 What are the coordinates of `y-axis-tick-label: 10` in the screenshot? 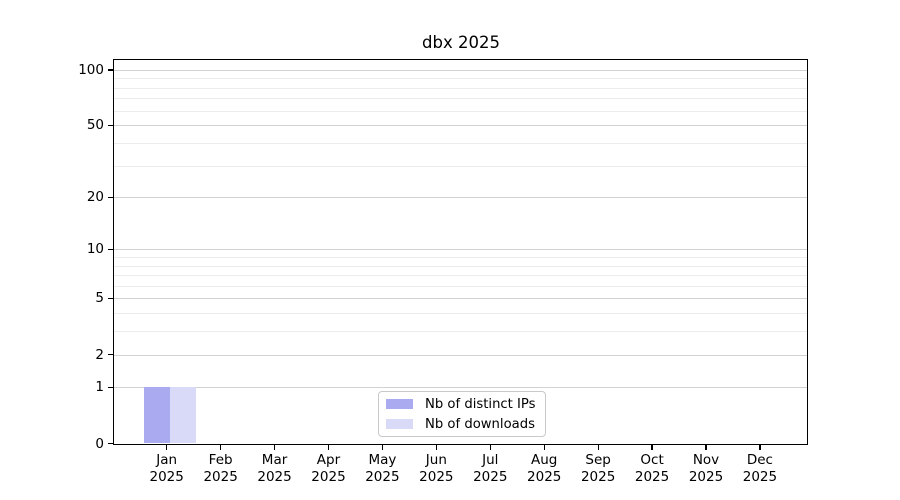 It's located at (95, 249).